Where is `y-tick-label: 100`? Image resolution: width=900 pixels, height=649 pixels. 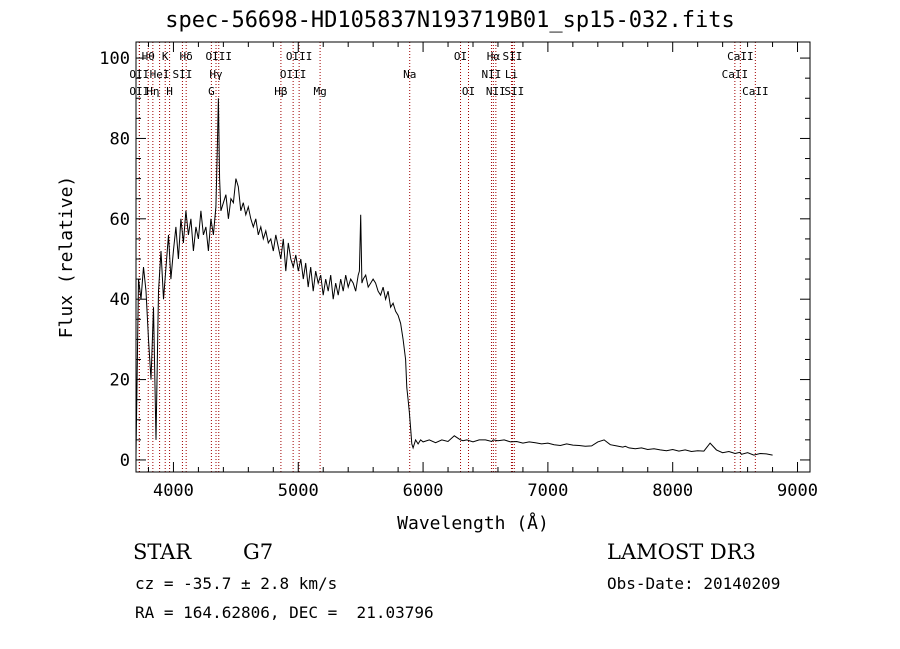
y-tick-label: 100 is located at coordinates (114, 59).